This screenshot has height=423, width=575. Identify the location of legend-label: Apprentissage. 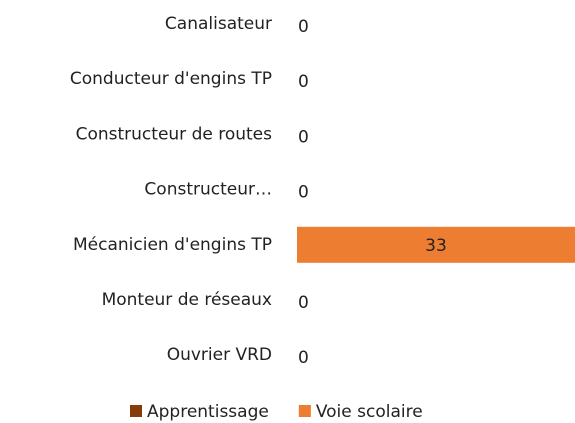
(208, 412).